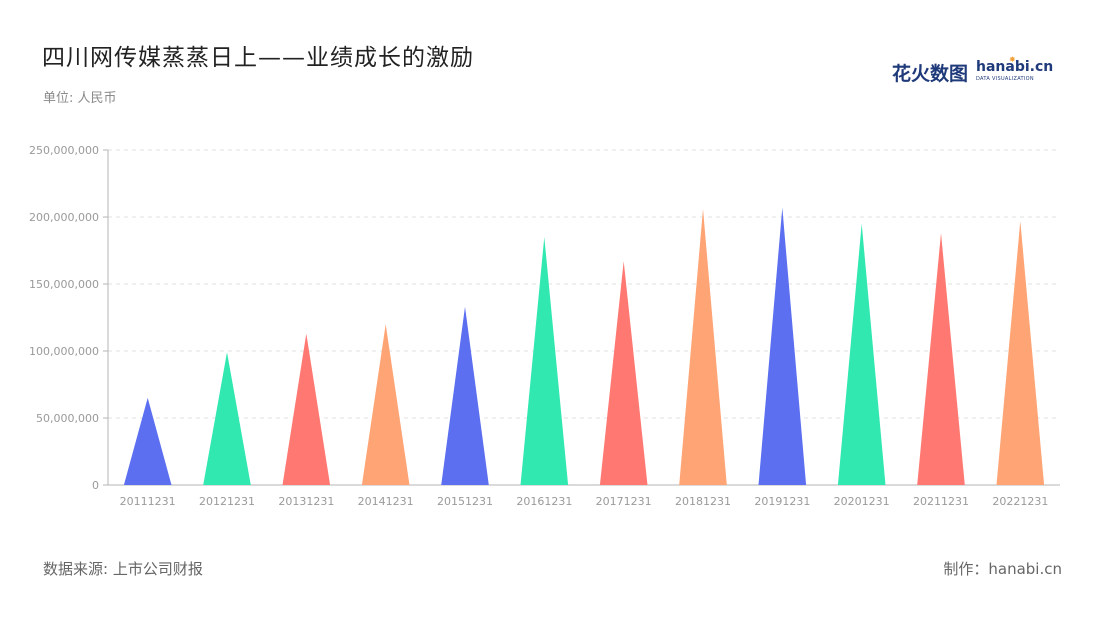 This screenshot has height=620, width=1100. What do you see at coordinates (64, 217) in the screenshot?
I see `y-tick-label: 200,000,000` at bounding box center [64, 217].